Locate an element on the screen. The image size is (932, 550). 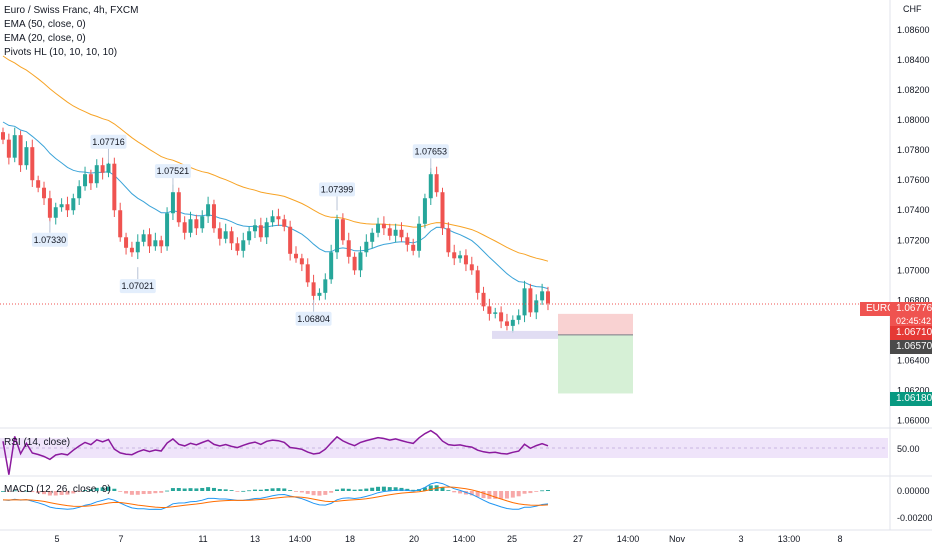
x-tick-label: 3 is located at coordinates (740, 539).